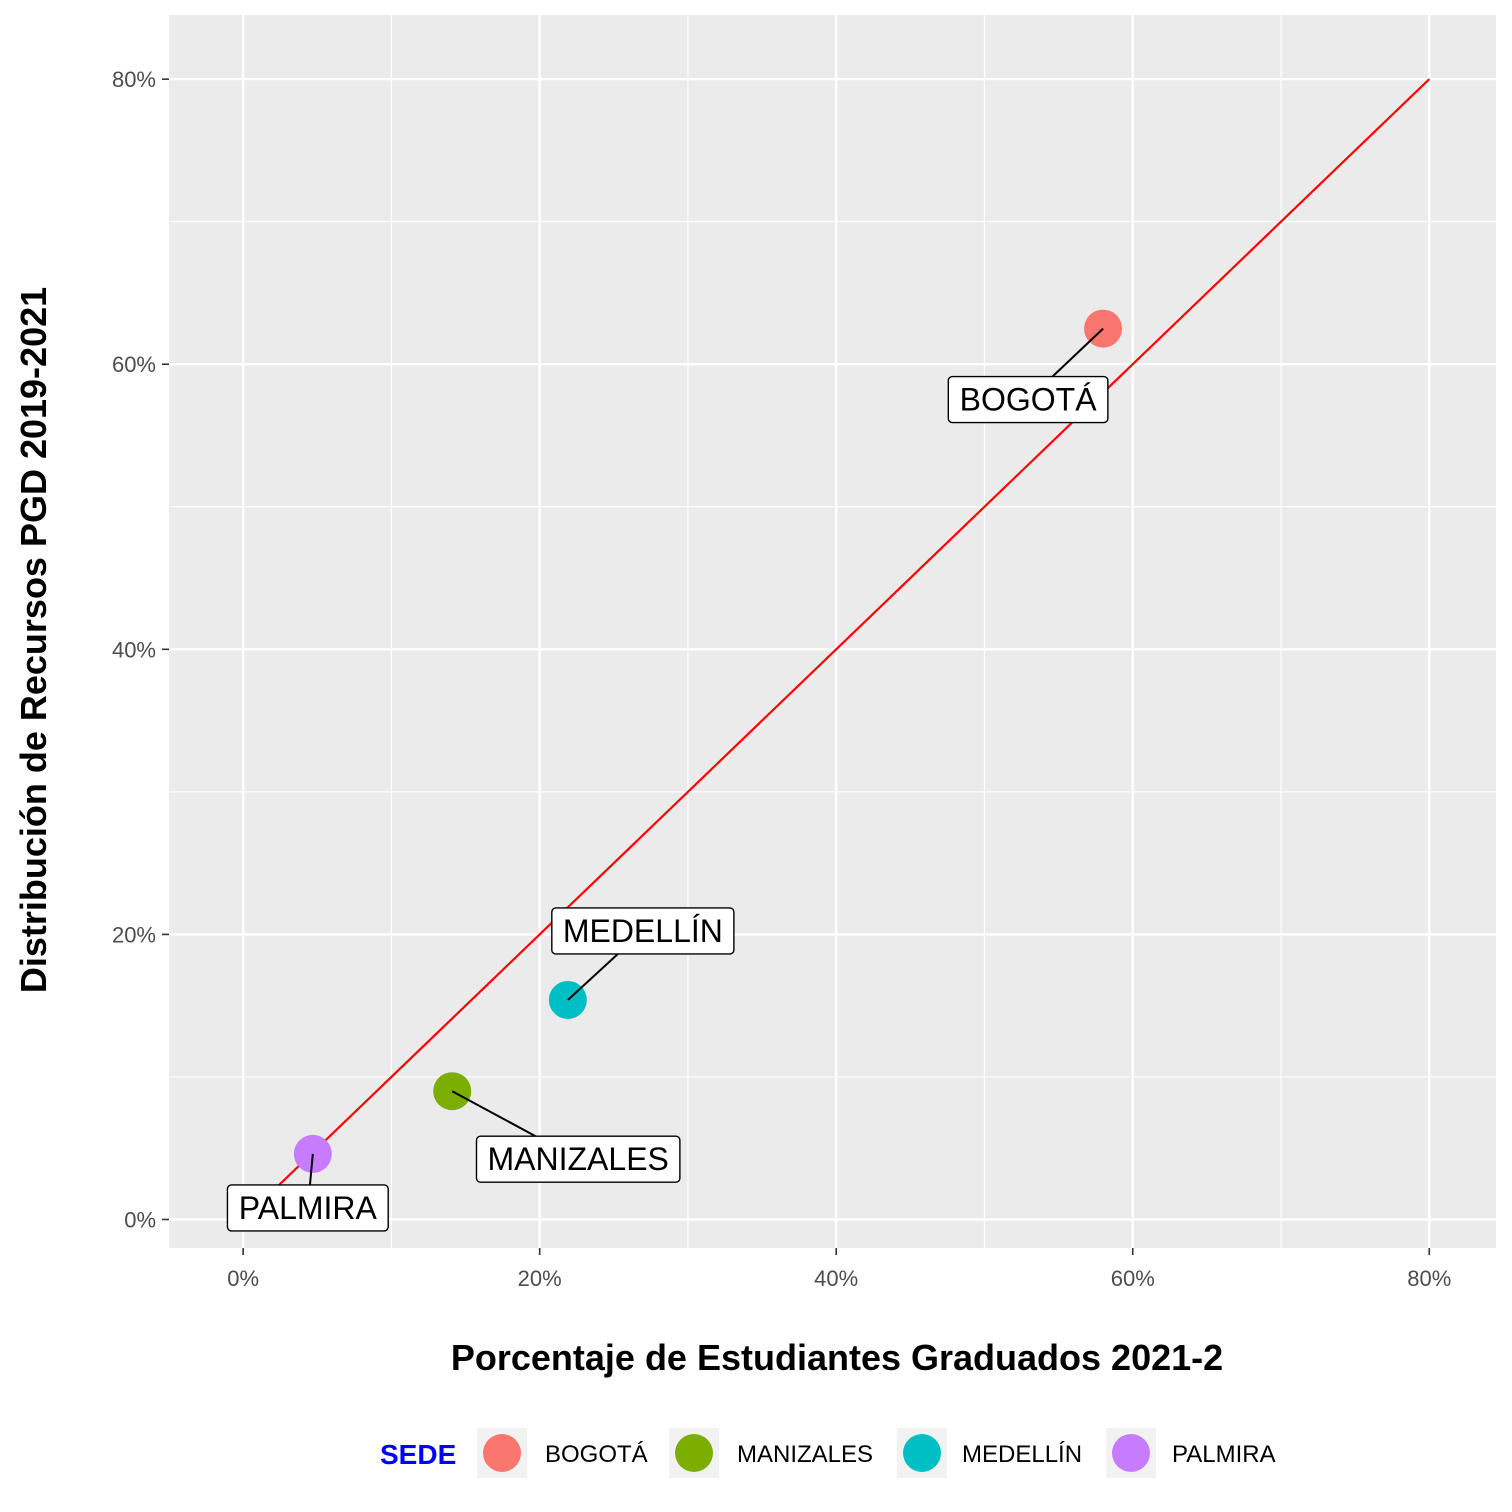 The height and width of the screenshot is (1512, 1512). Describe the element at coordinates (540, 1278) in the screenshot. I see `x-tick-label: 20%` at that location.